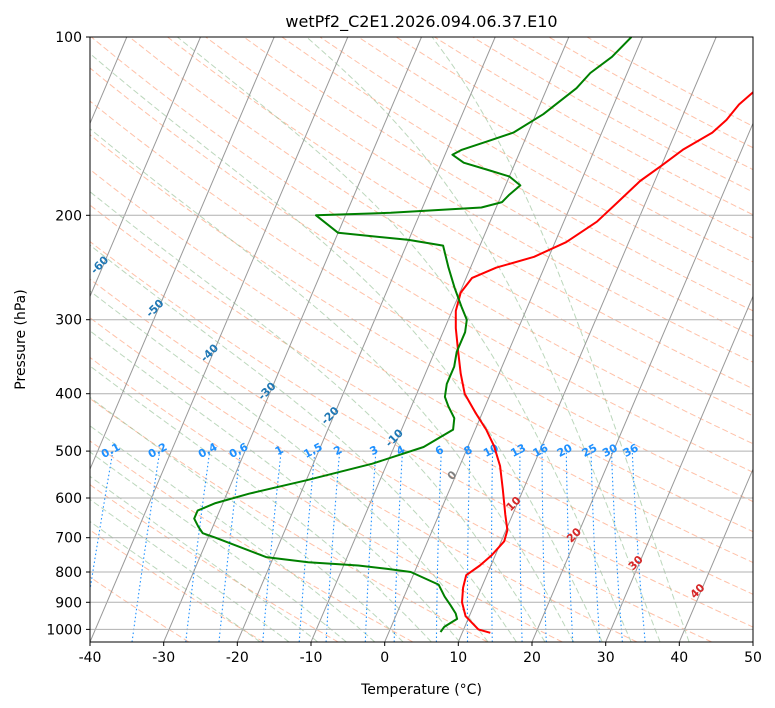 This screenshot has height=708, width=775. What do you see at coordinates (631, 450) in the screenshot?
I see `mixing-ratio-label: 36` at bounding box center [631, 450].